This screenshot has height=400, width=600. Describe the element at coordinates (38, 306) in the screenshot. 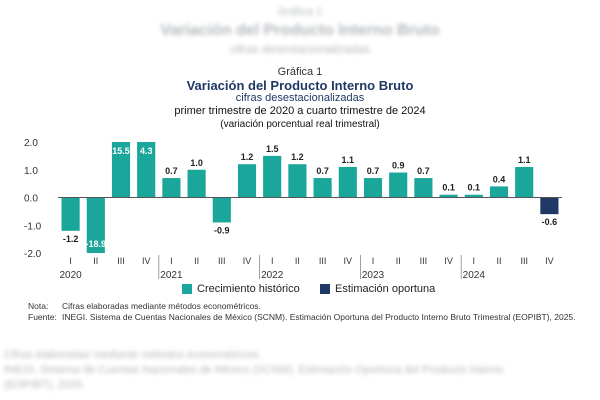

I see `note-key: Nota:` at that location.